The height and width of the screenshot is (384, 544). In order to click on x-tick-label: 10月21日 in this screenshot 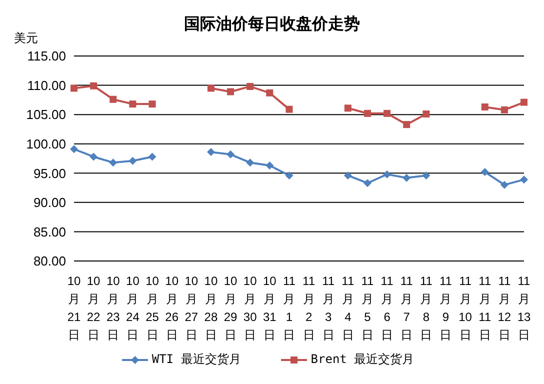, I will do `click(74, 308)`.